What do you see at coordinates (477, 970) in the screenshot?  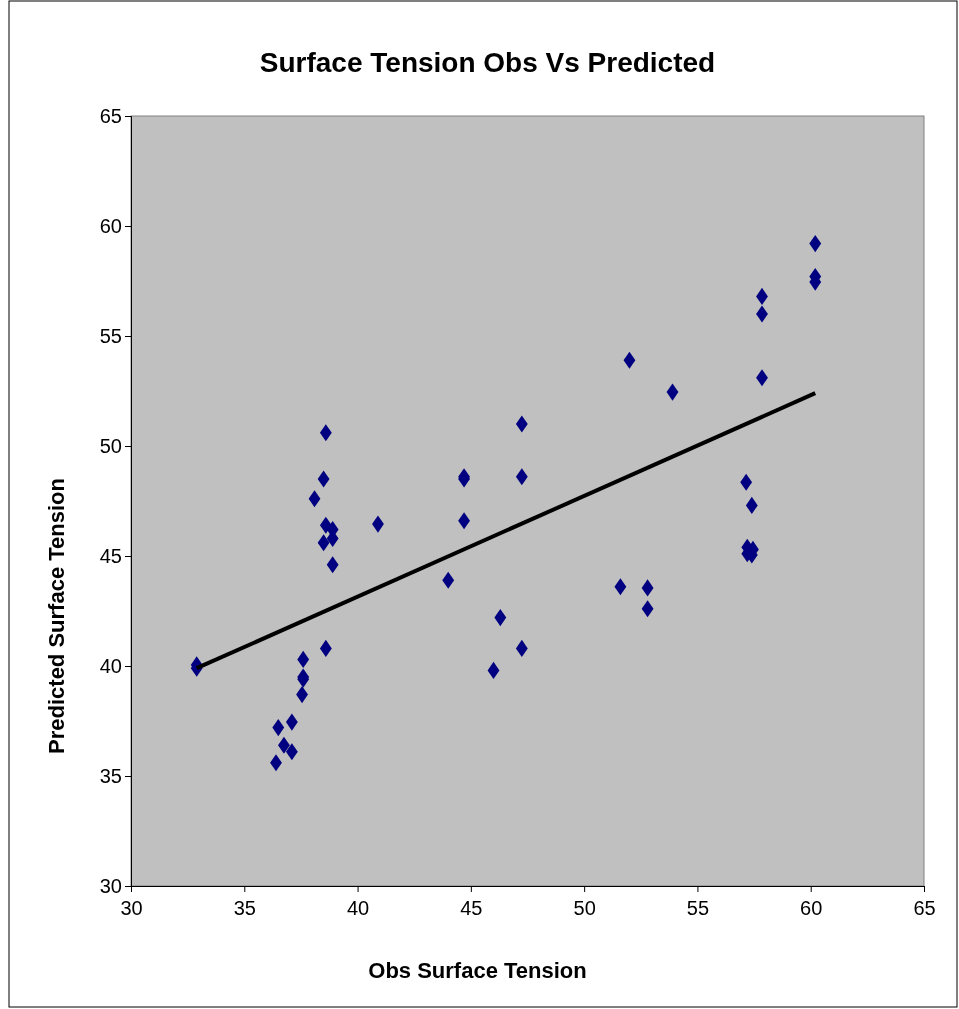 I see `x-axis-title: Obs Surface Tension` at bounding box center [477, 970].